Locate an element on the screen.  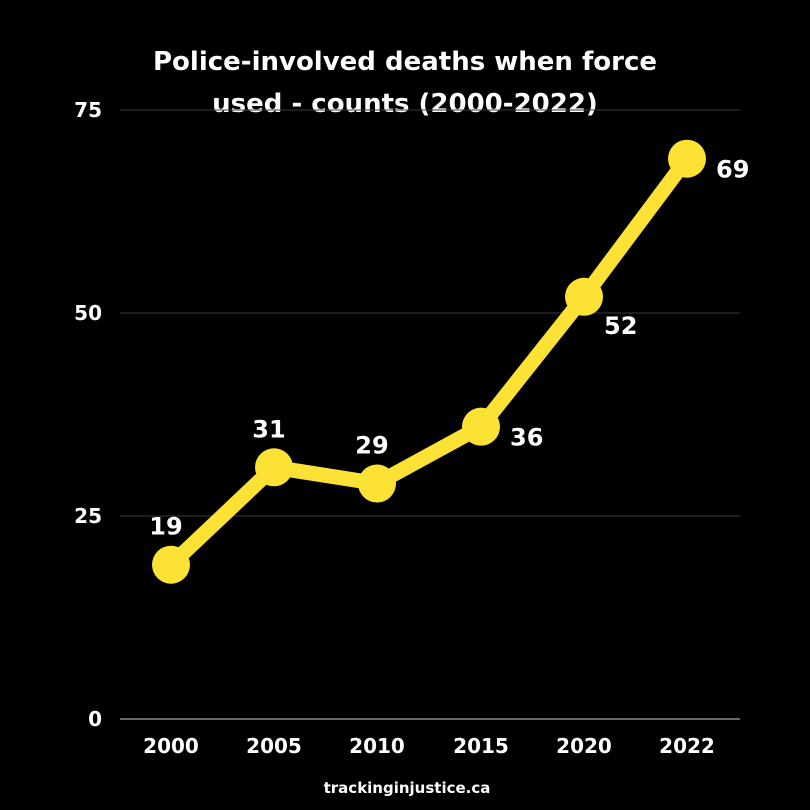
x-tick-label-2015: 2015 is located at coordinates (481, 746).